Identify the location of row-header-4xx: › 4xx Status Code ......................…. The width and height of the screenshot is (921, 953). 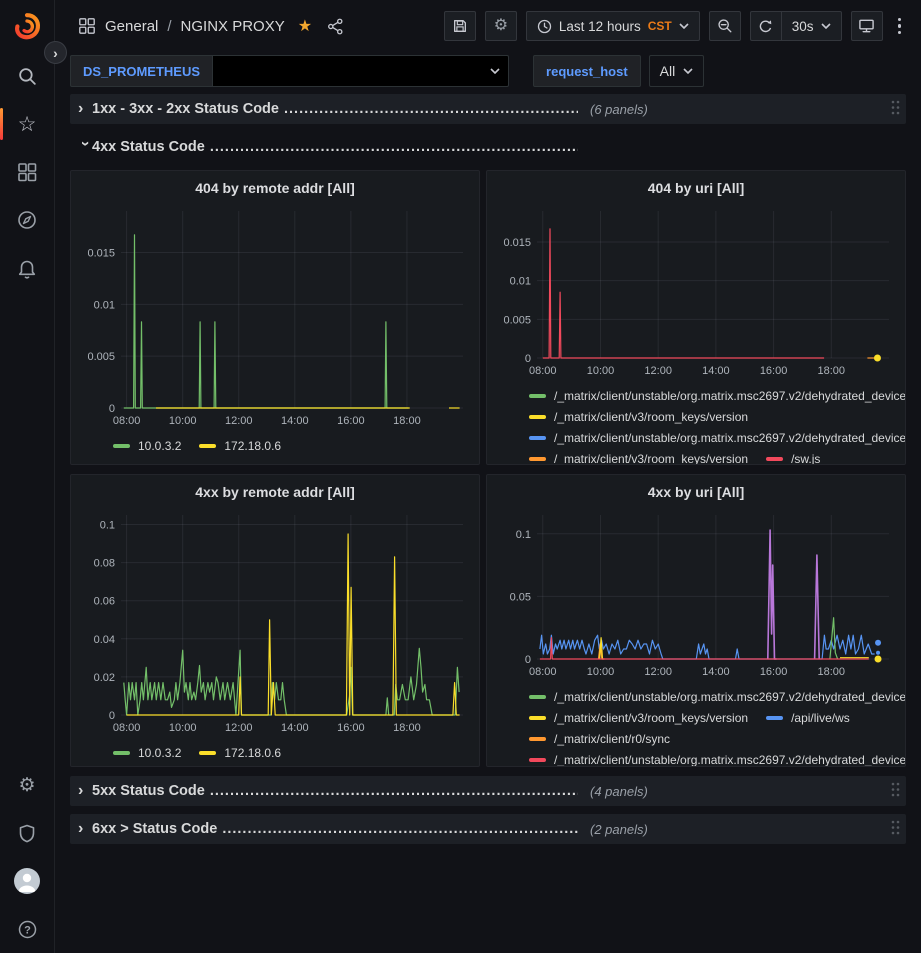
(488, 147).